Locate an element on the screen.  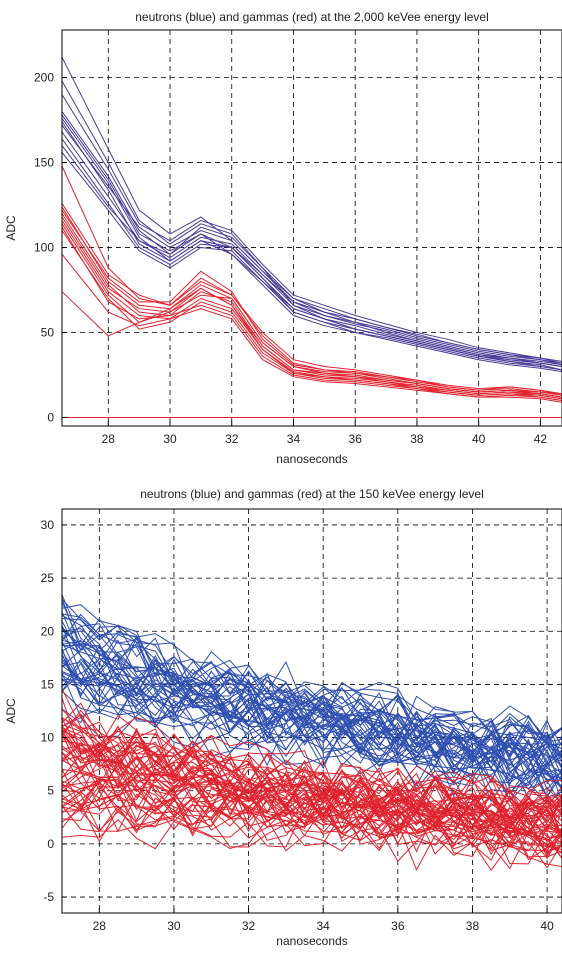
y-tick-label: 20 is located at coordinates (48, 631).